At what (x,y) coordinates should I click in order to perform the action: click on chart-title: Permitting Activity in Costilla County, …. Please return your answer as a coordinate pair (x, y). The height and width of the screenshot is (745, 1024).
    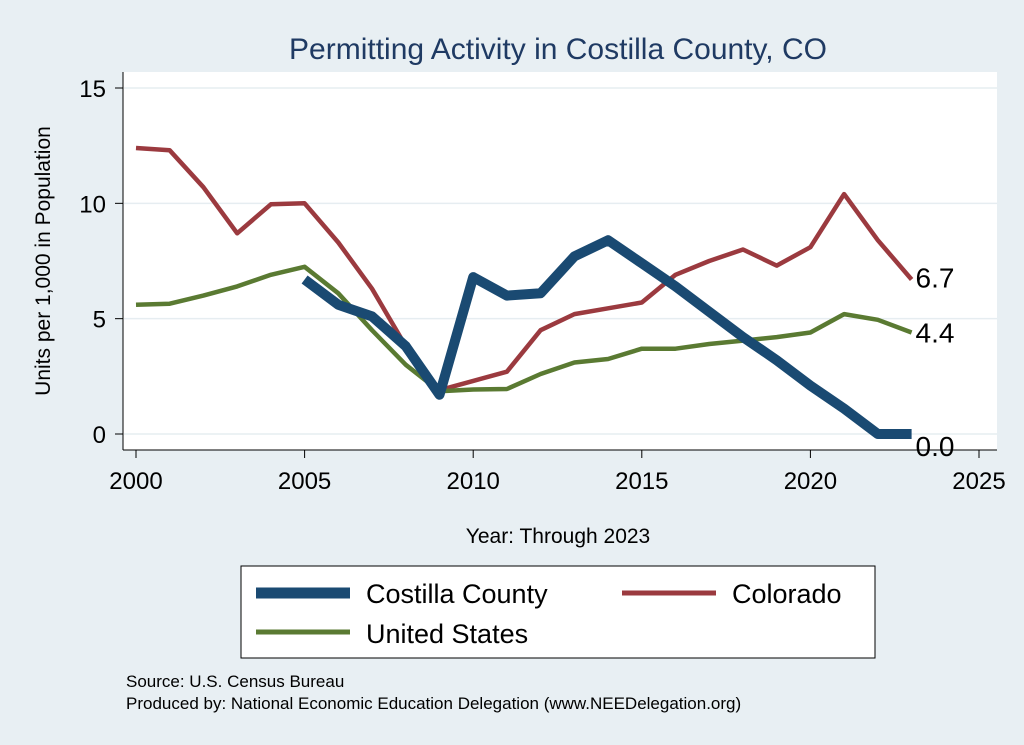
    Looking at the image, I should click on (558, 49).